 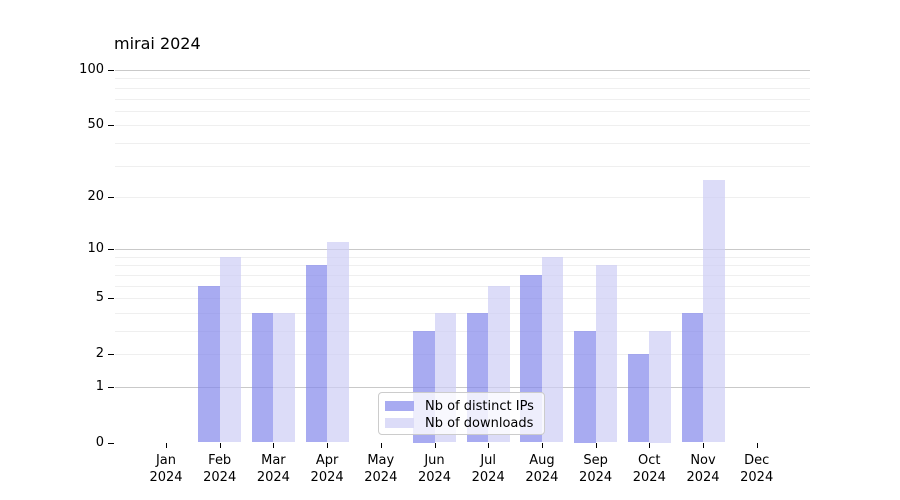 I want to click on x-tick-label: Sep 2024, so click(x=596, y=469).